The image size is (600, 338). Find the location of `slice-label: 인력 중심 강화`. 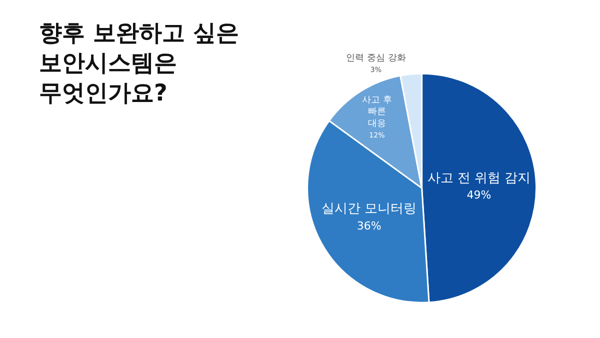

slice-label: 인력 중심 강화 is located at coordinates (376, 59).